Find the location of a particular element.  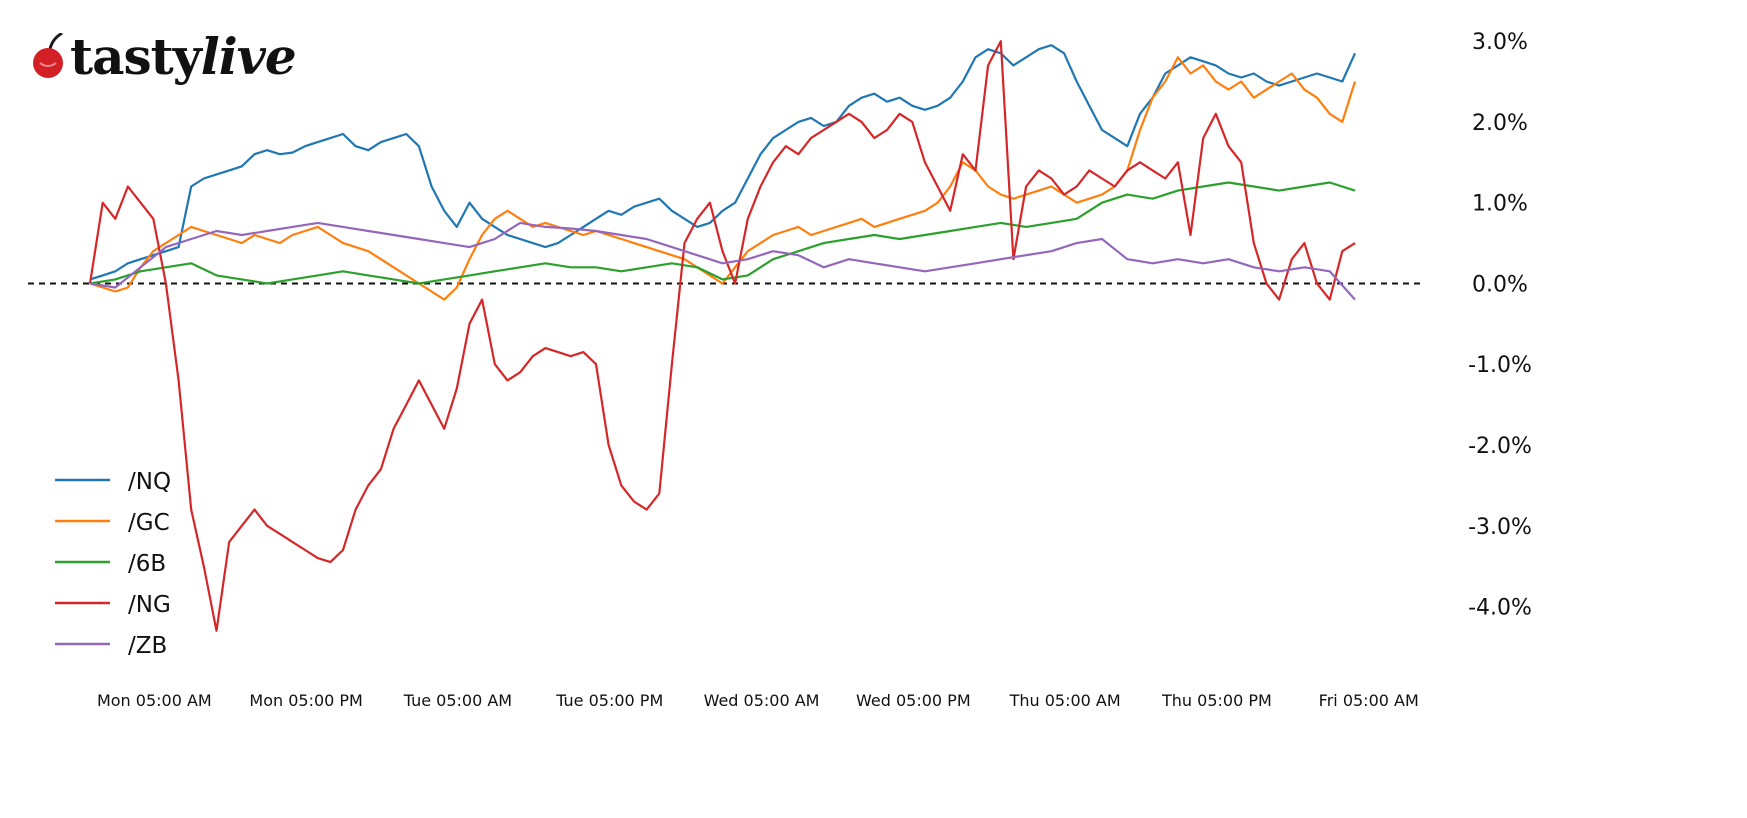

y-axis-ticks: 3.0% 2.0% 1.0% 0.0% -1.0% -2.0% -3.0% -4.0% is located at coordinates (1500, 325).